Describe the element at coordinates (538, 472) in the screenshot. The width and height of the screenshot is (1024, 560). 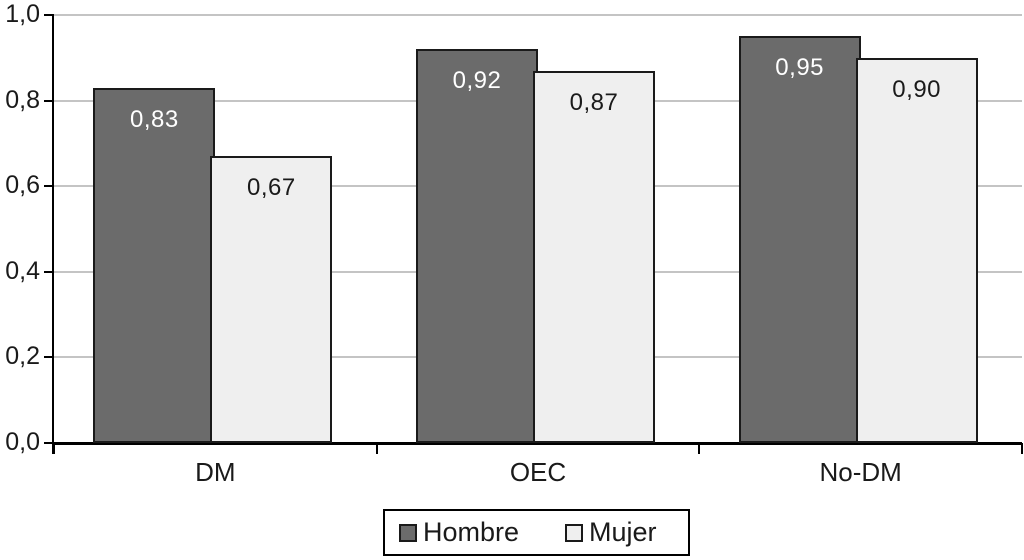
I see `x-category-label-oec: OEC` at that location.